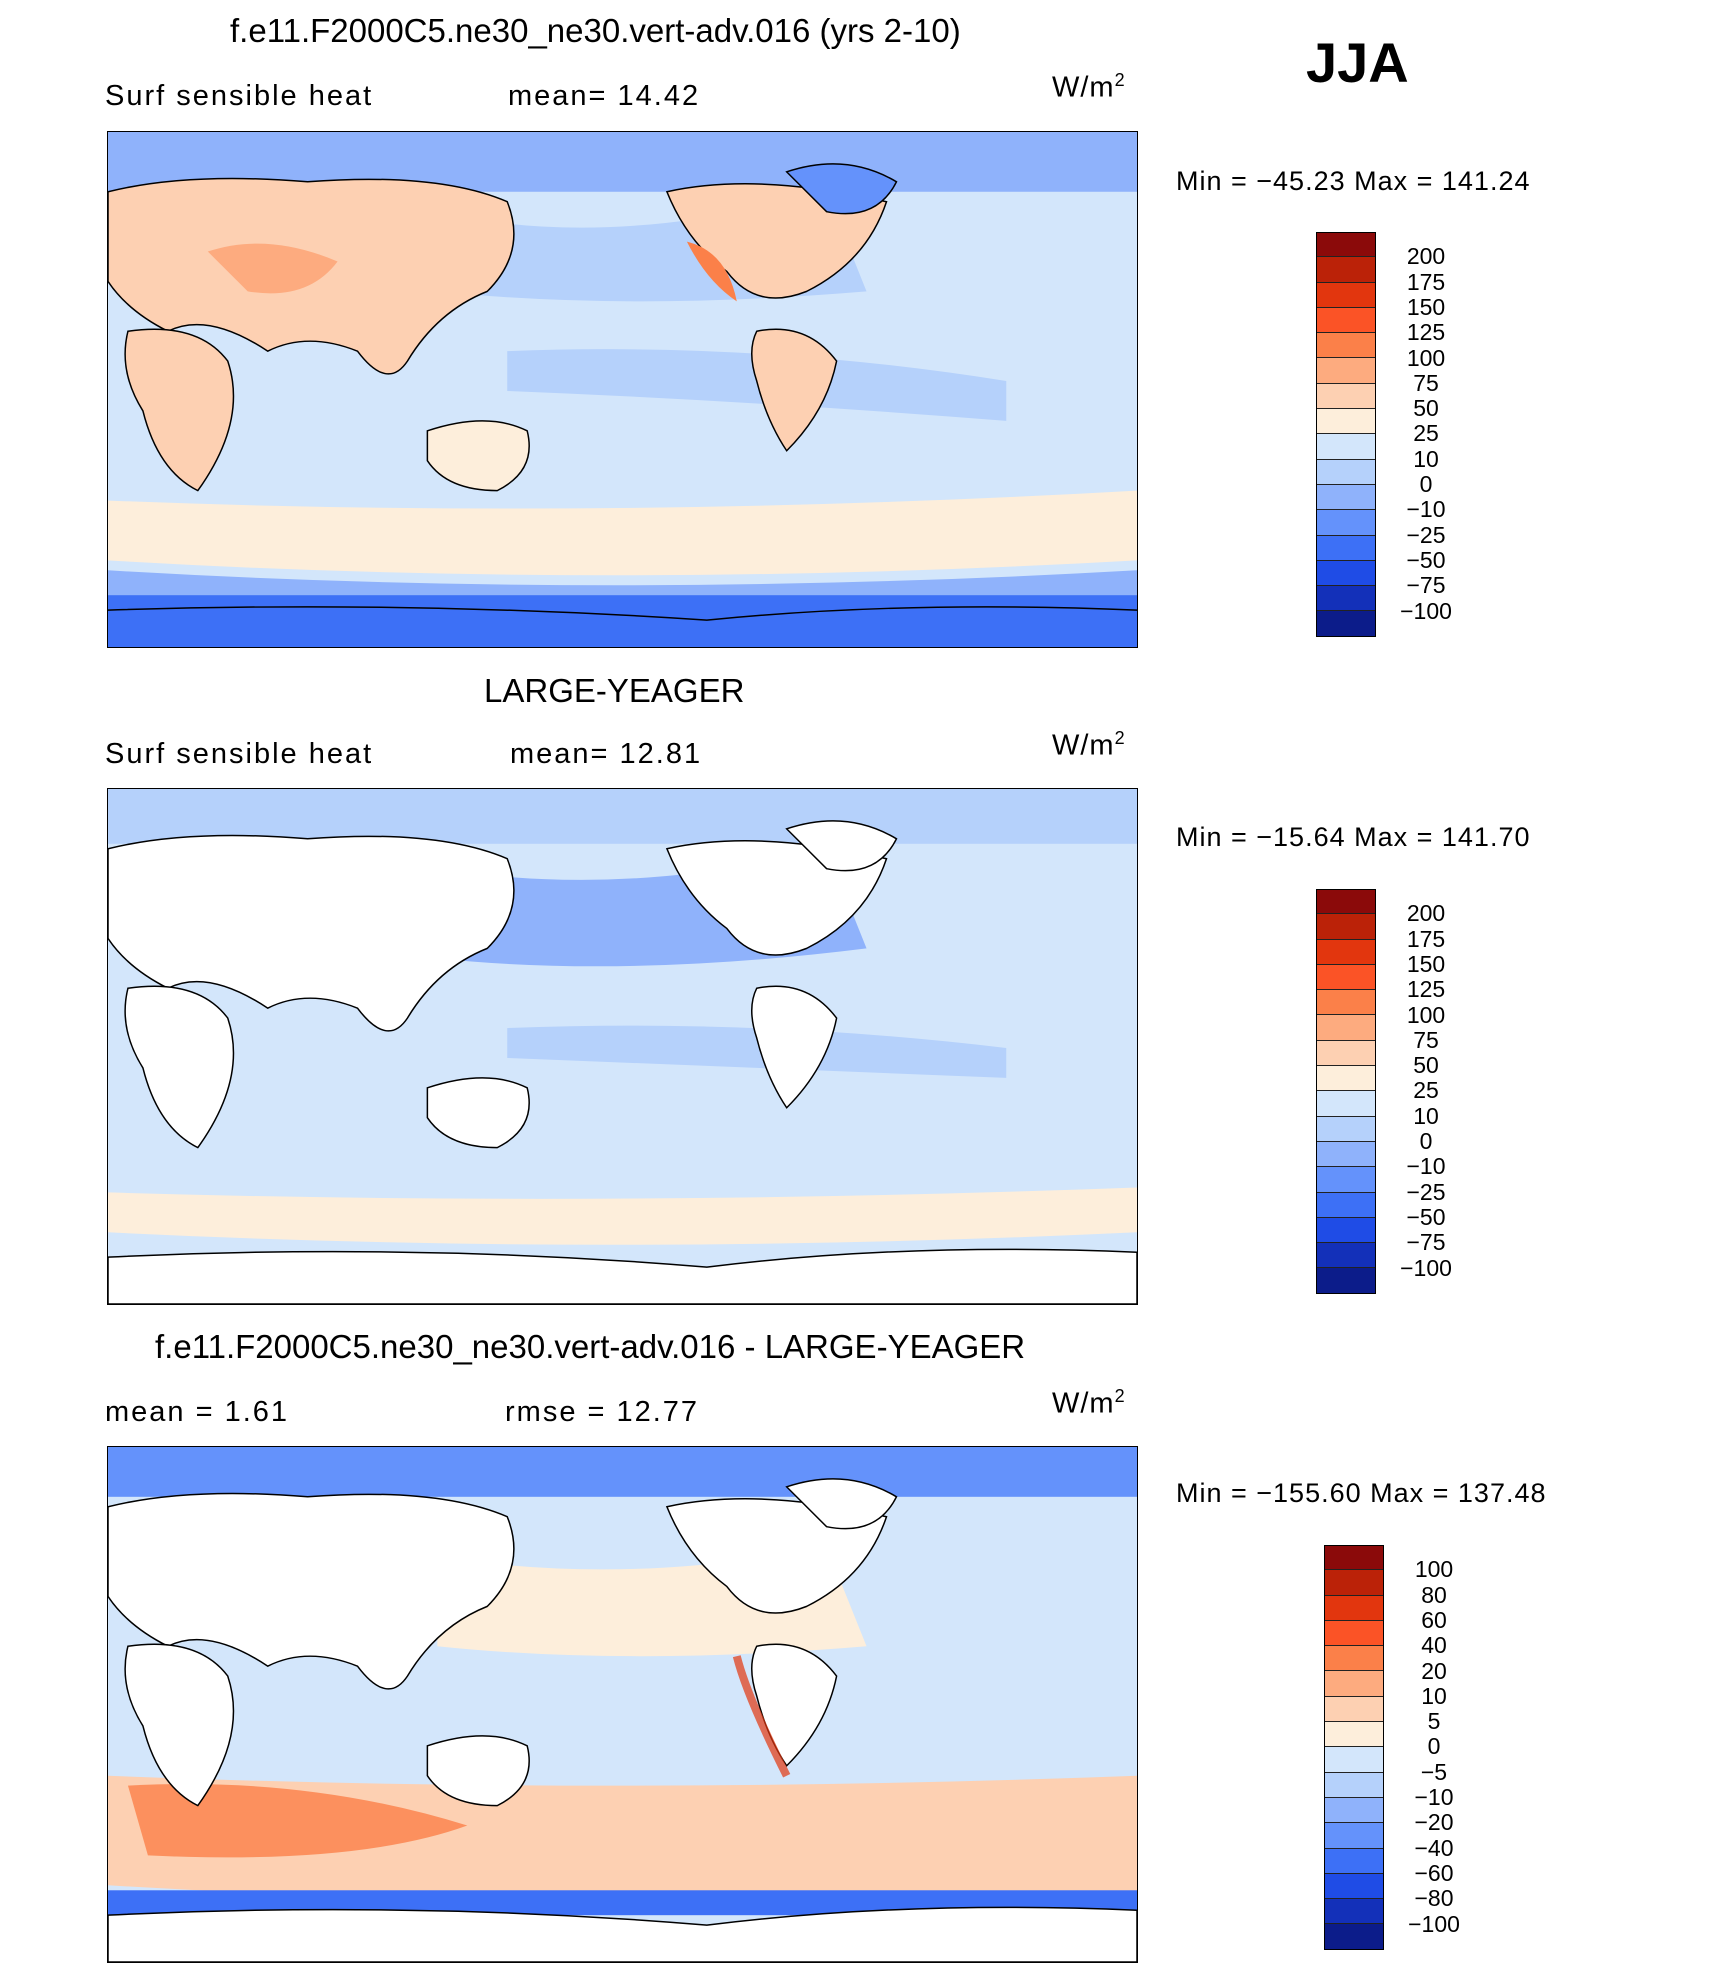 The height and width of the screenshot is (1963, 1710). I want to click on antarctica-landmass, so click(622, 1934).